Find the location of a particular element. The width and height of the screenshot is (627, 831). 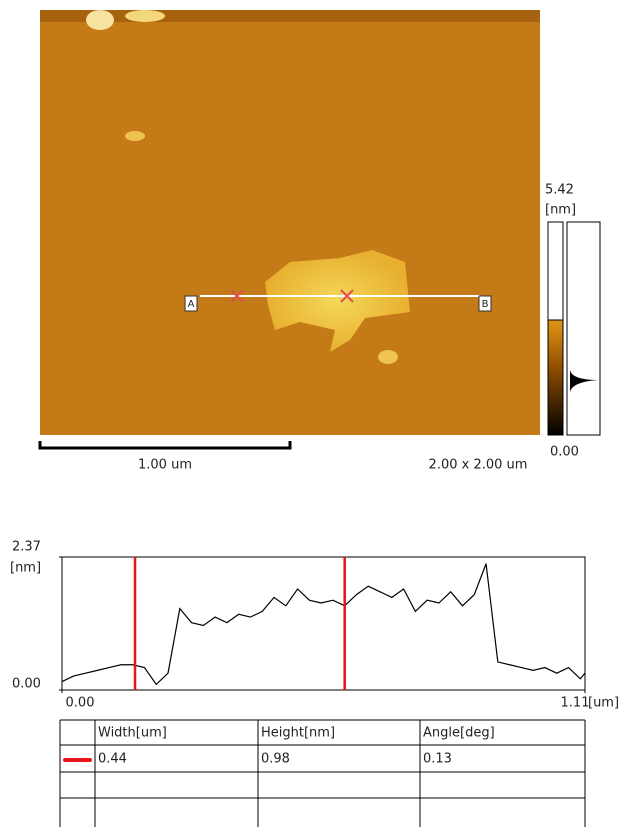

cell: 0.44 is located at coordinates (112, 759).